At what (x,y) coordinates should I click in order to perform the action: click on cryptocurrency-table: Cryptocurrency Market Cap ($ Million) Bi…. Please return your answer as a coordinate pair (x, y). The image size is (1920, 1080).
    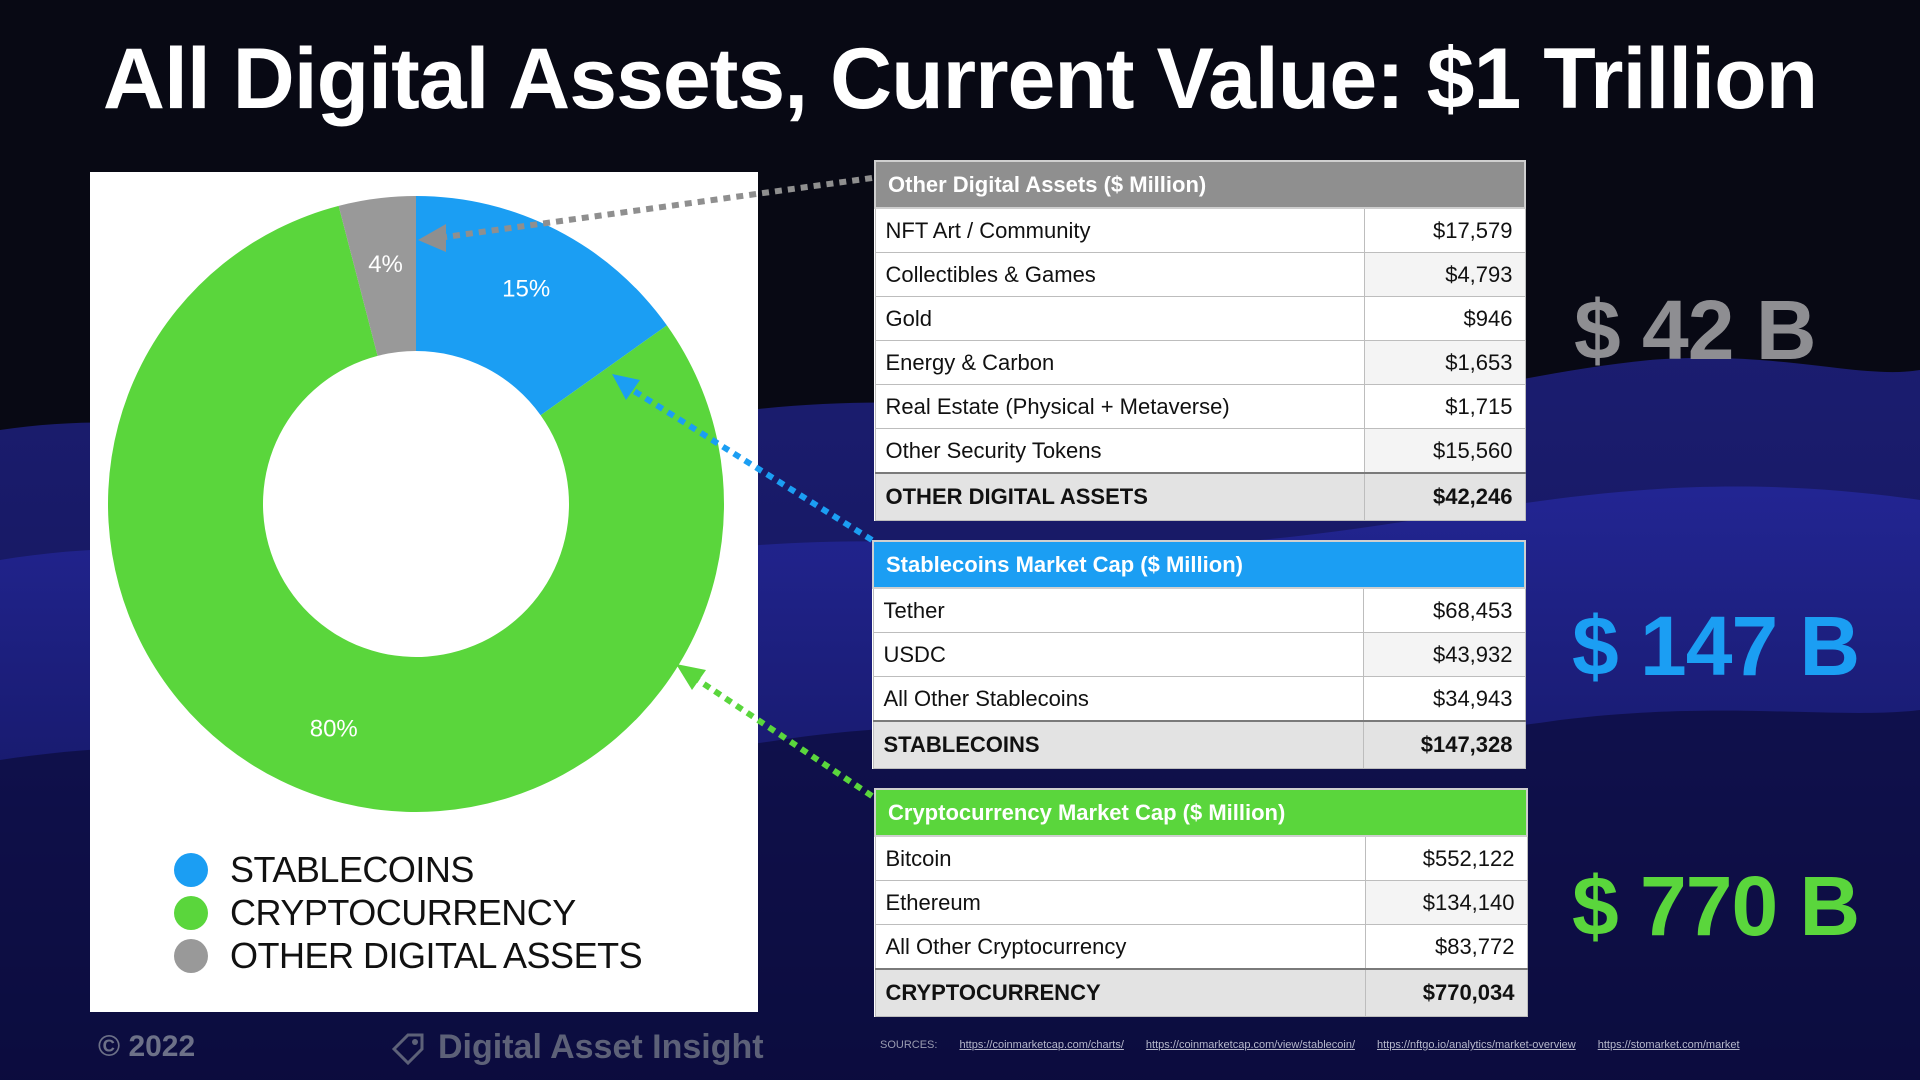
    Looking at the image, I should click on (1201, 902).